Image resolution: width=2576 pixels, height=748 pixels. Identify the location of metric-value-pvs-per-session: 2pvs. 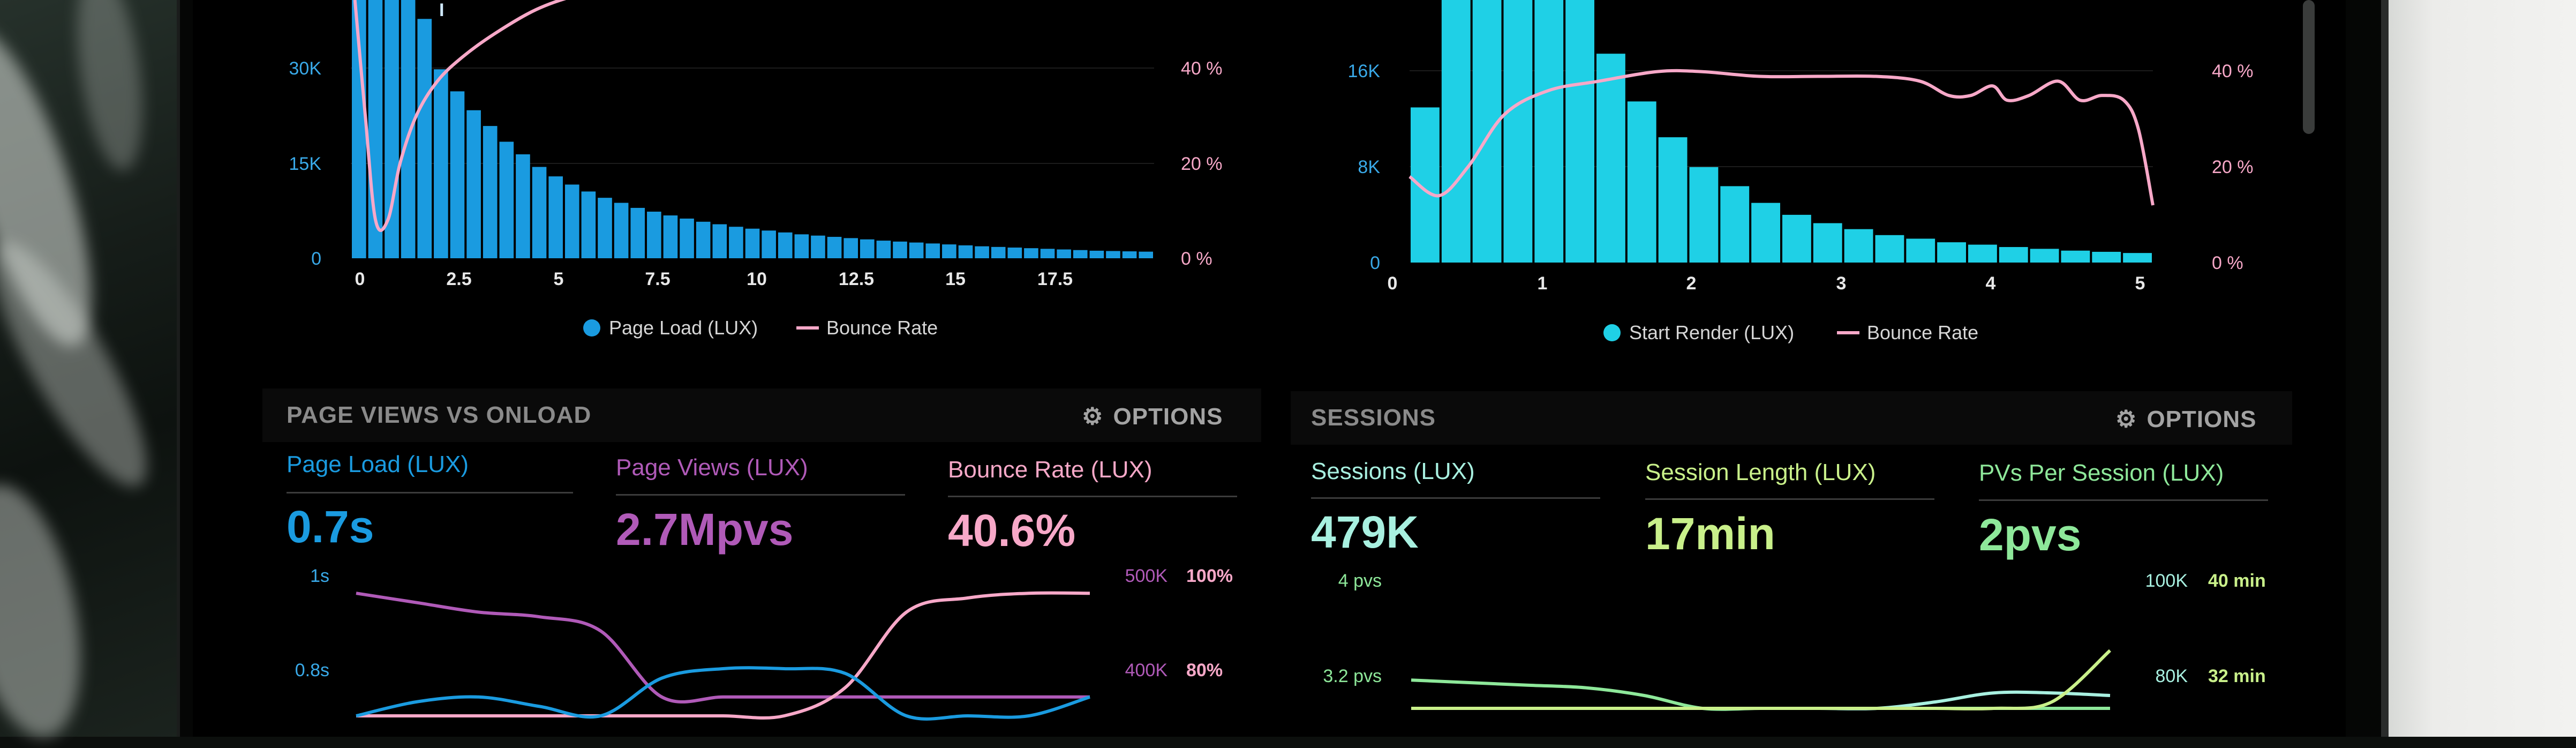
(2030, 535).